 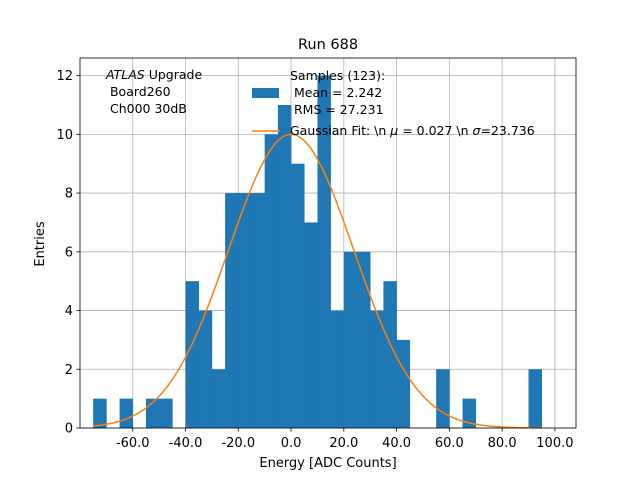 What do you see at coordinates (507, 130) in the screenshot?
I see `legend-sigma-value: =23.736` at bounding box center [507, 130].